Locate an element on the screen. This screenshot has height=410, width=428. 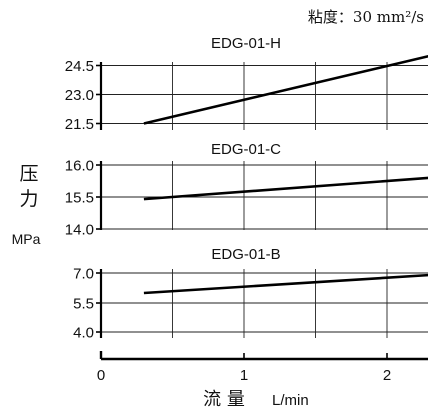
panel-title: EDG-01-C is located at coordinates (246, 149).